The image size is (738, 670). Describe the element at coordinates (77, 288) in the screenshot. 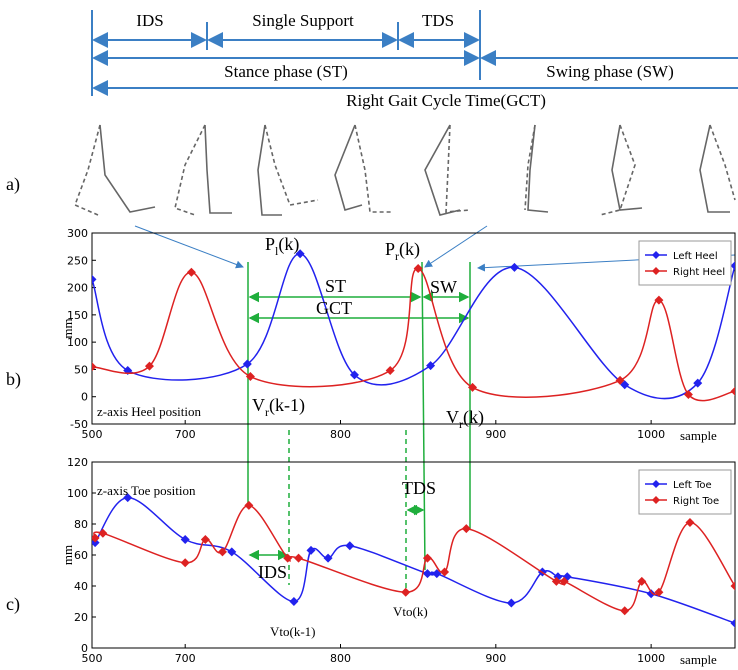

I see `y-tick-label: 200` at that location.